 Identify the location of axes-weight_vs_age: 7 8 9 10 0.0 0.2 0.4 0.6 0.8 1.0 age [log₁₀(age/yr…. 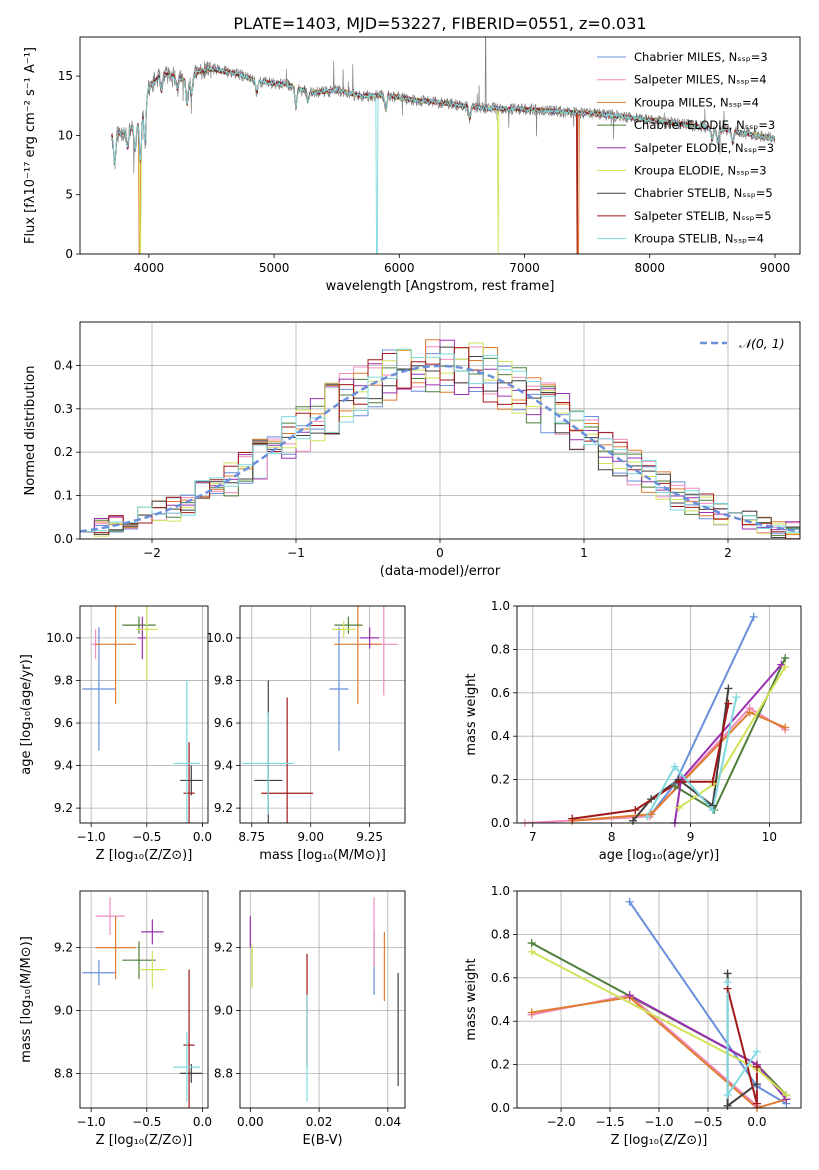
(633, 731).